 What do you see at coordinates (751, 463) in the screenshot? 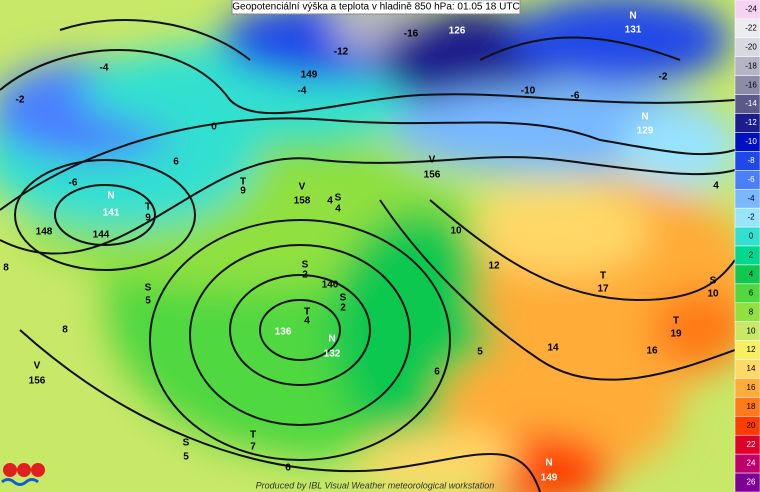
I see `colorbar-label: 24` at bounding box center [751, 463].